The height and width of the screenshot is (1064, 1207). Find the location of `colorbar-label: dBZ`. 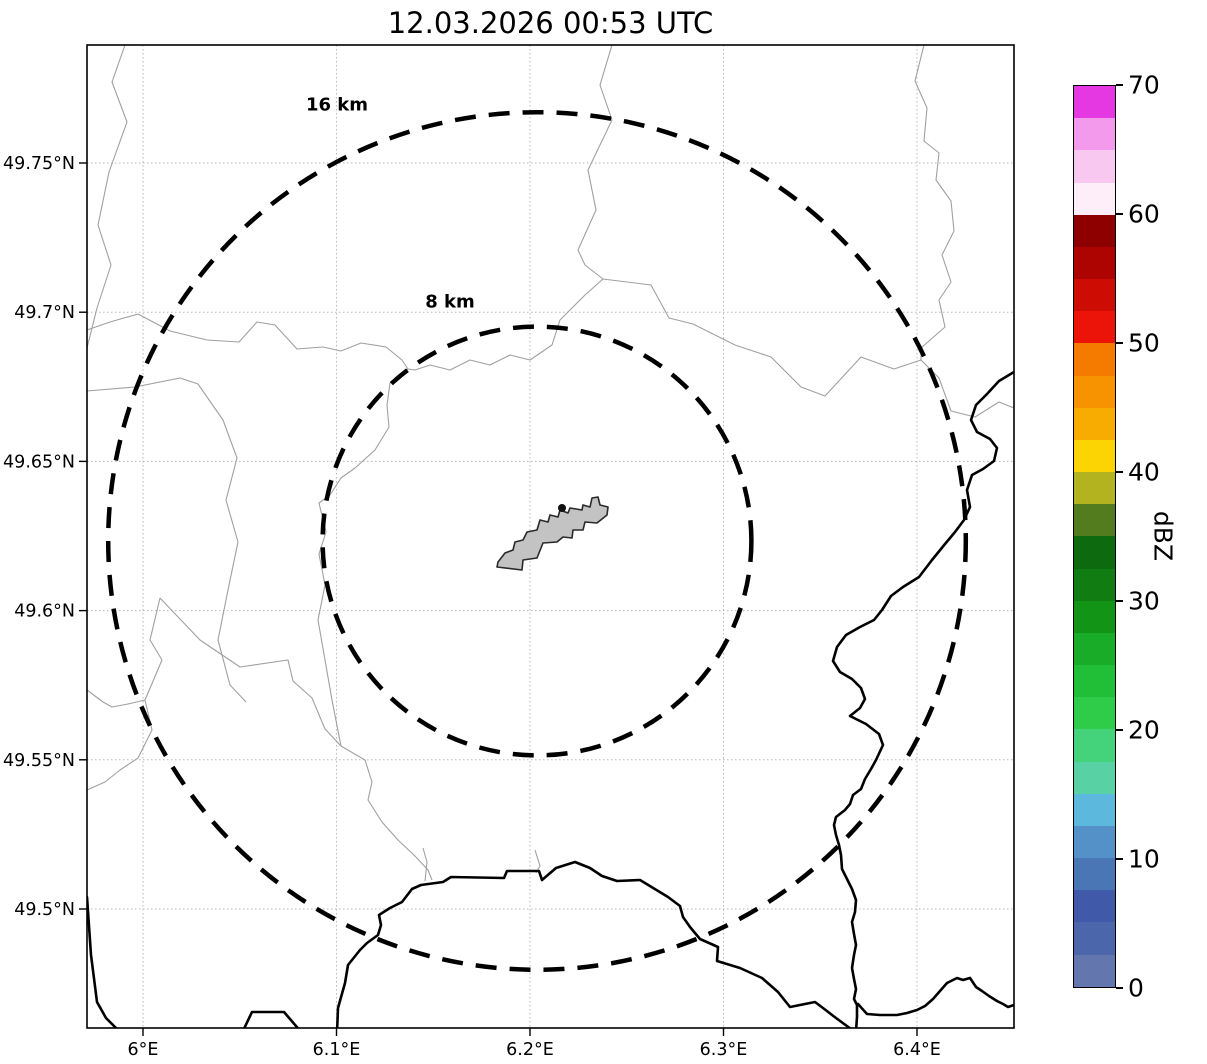

colorbar-label: dBZ is located at coordinates (1163, 536).